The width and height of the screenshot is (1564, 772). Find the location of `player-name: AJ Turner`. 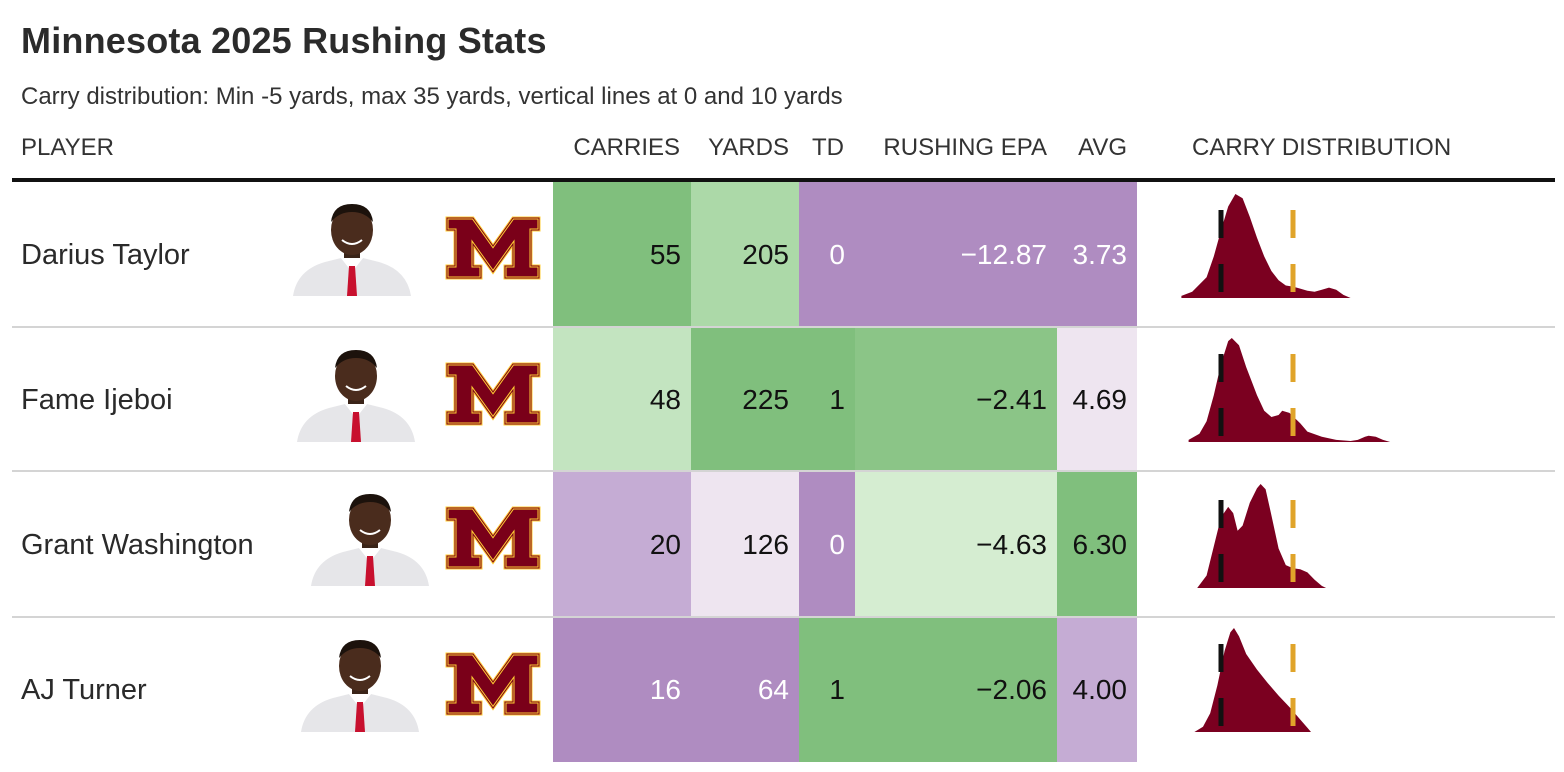

player-name: AJ Turner is located at coordinates (84, 690).